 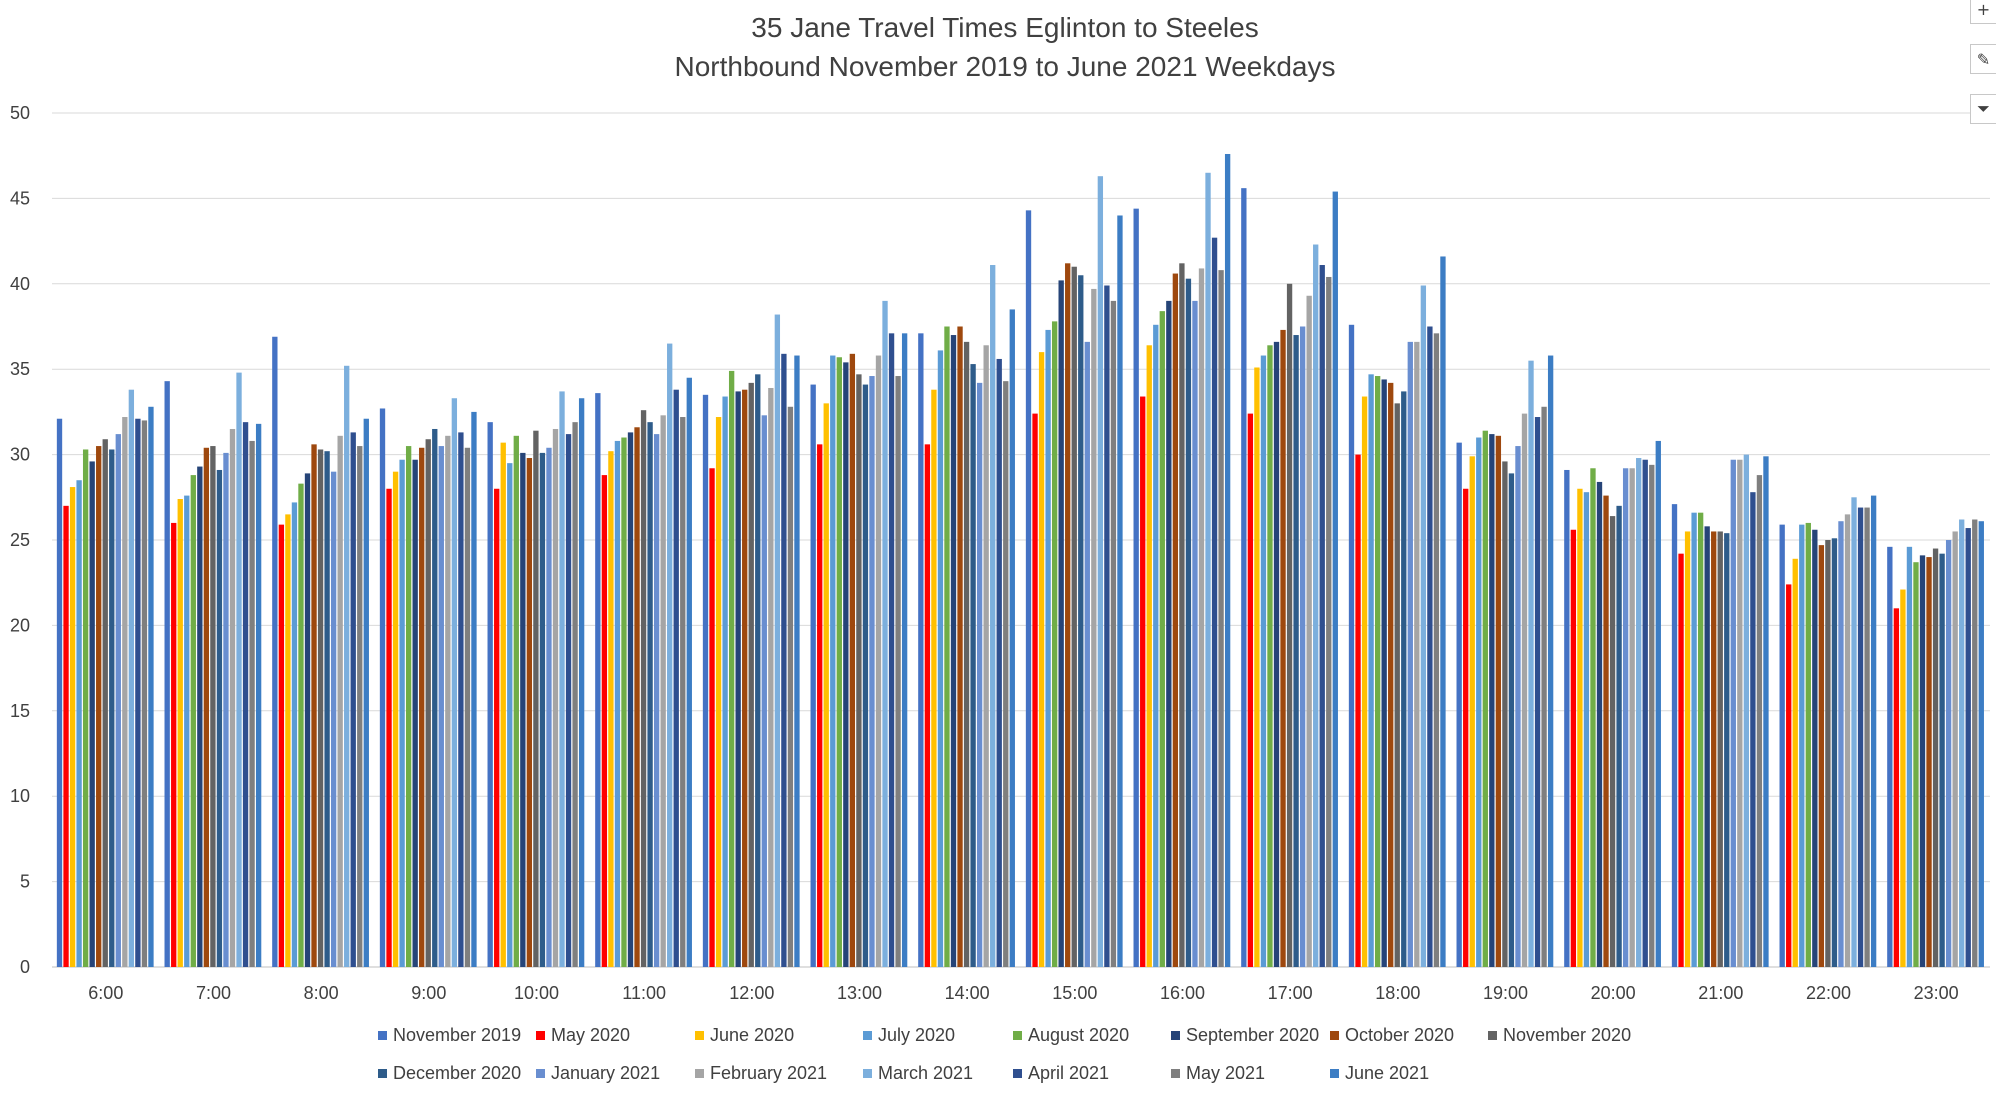 What do you see at coordinates (457, 1035) in the screenshot?
I see `legend-entry: November 2019` at bounding box center [457, 1035].